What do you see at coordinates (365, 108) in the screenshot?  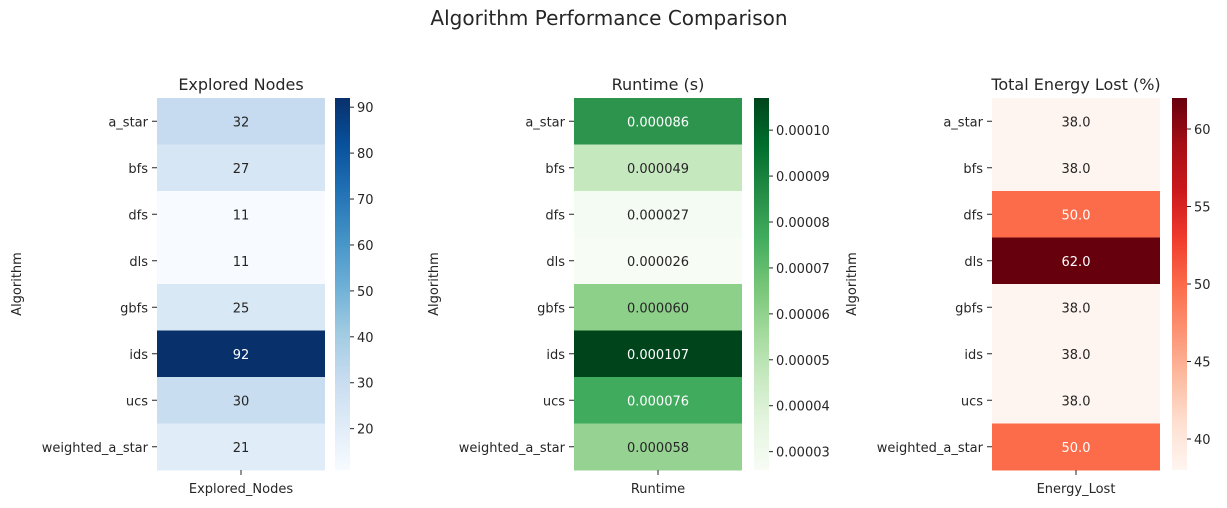 I see `colorbar-tick-label: 90` at bounding box center [365, 108].